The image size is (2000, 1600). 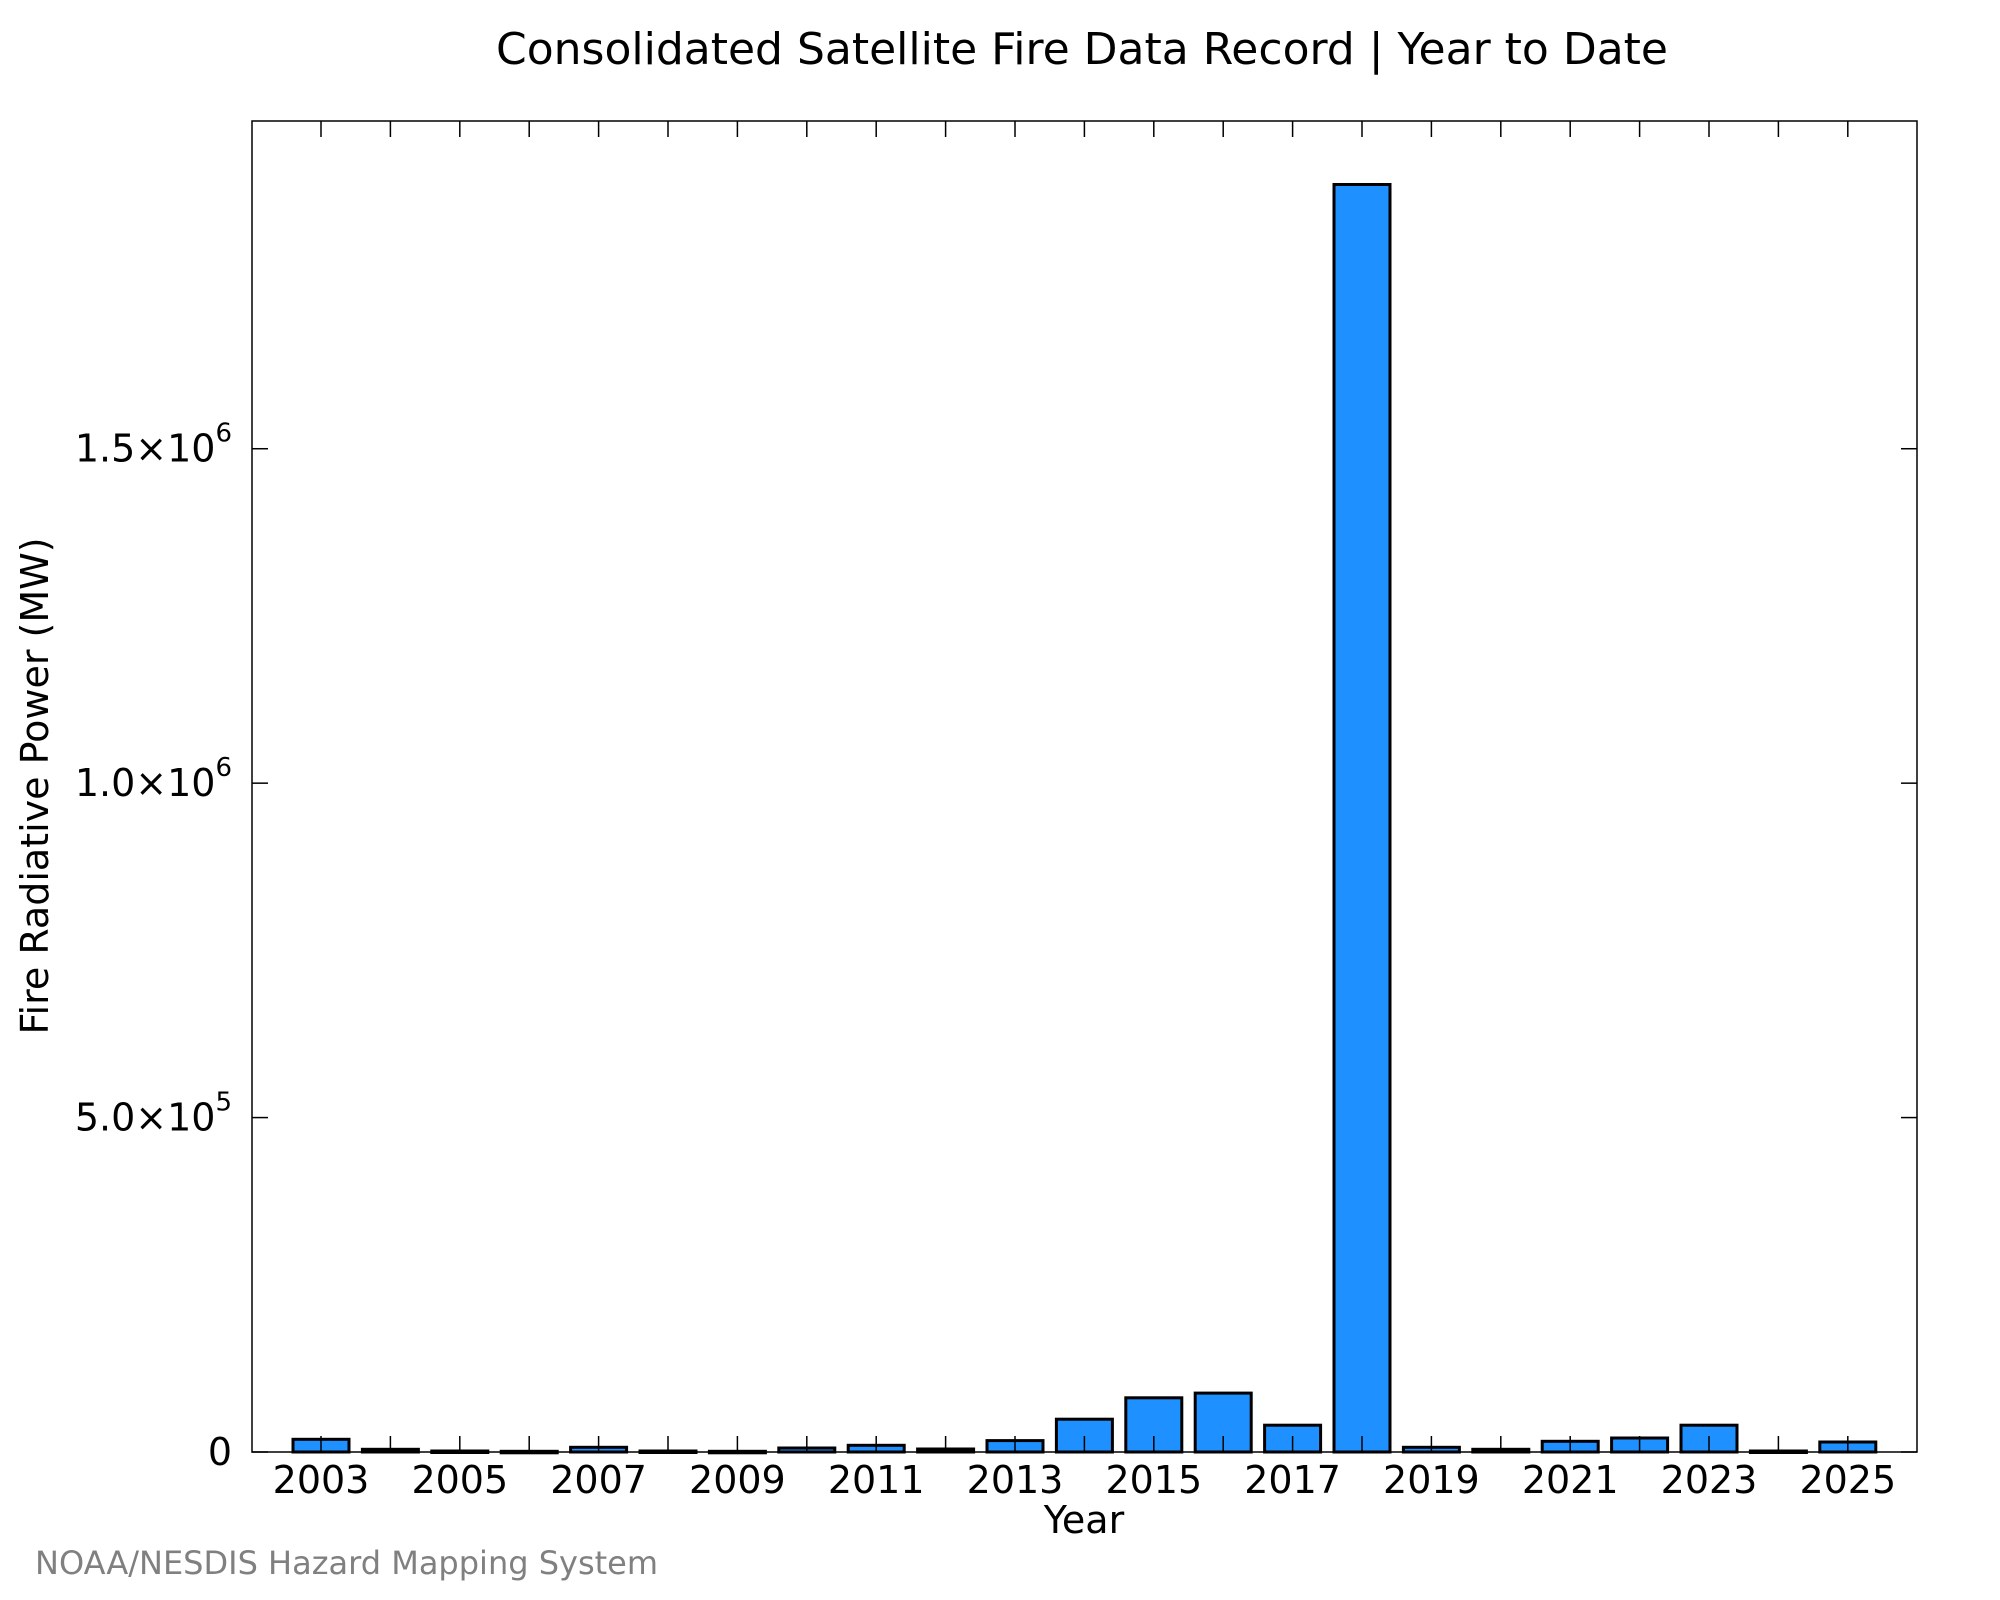 What do you see at coordinates (153, 1114) in the screenshot?
I see `y-tick-label-500000: 5.0×10⁵` at bounding box center [153, 1114].